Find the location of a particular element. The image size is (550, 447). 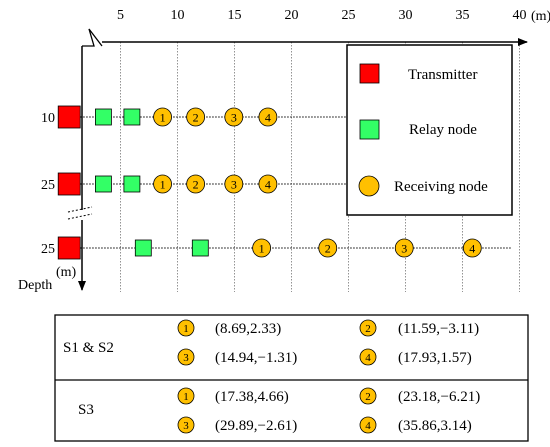

x-tick-label: 35 is located at coordinates (463, 15).